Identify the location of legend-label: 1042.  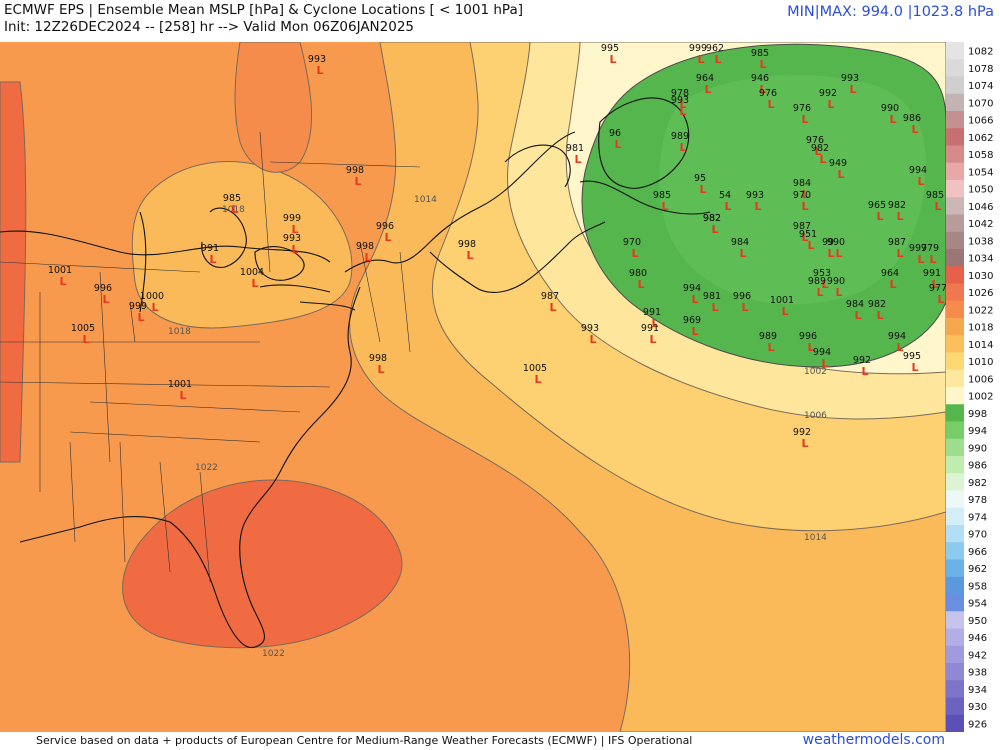
(980, 224).